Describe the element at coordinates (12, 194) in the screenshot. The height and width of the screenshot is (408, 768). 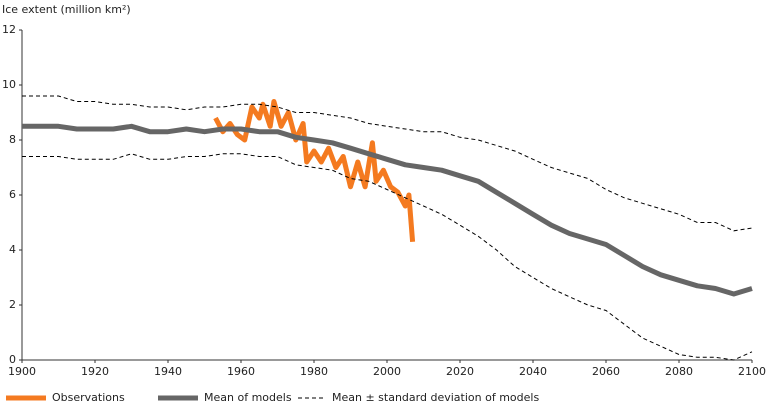
I see `y-tick-label: 6` at that location.